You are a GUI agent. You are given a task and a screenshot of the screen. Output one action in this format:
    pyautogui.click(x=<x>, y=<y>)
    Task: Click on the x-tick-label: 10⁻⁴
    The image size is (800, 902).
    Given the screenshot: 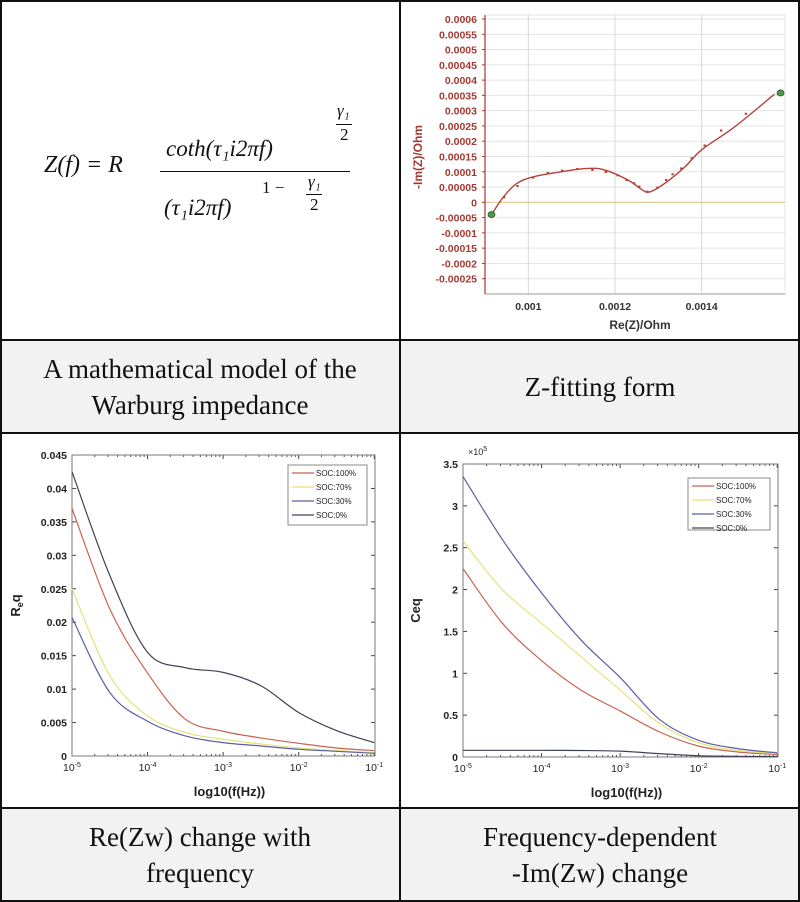 What is the action you would take?
    pyautogui.click(x=148, y=768)
    